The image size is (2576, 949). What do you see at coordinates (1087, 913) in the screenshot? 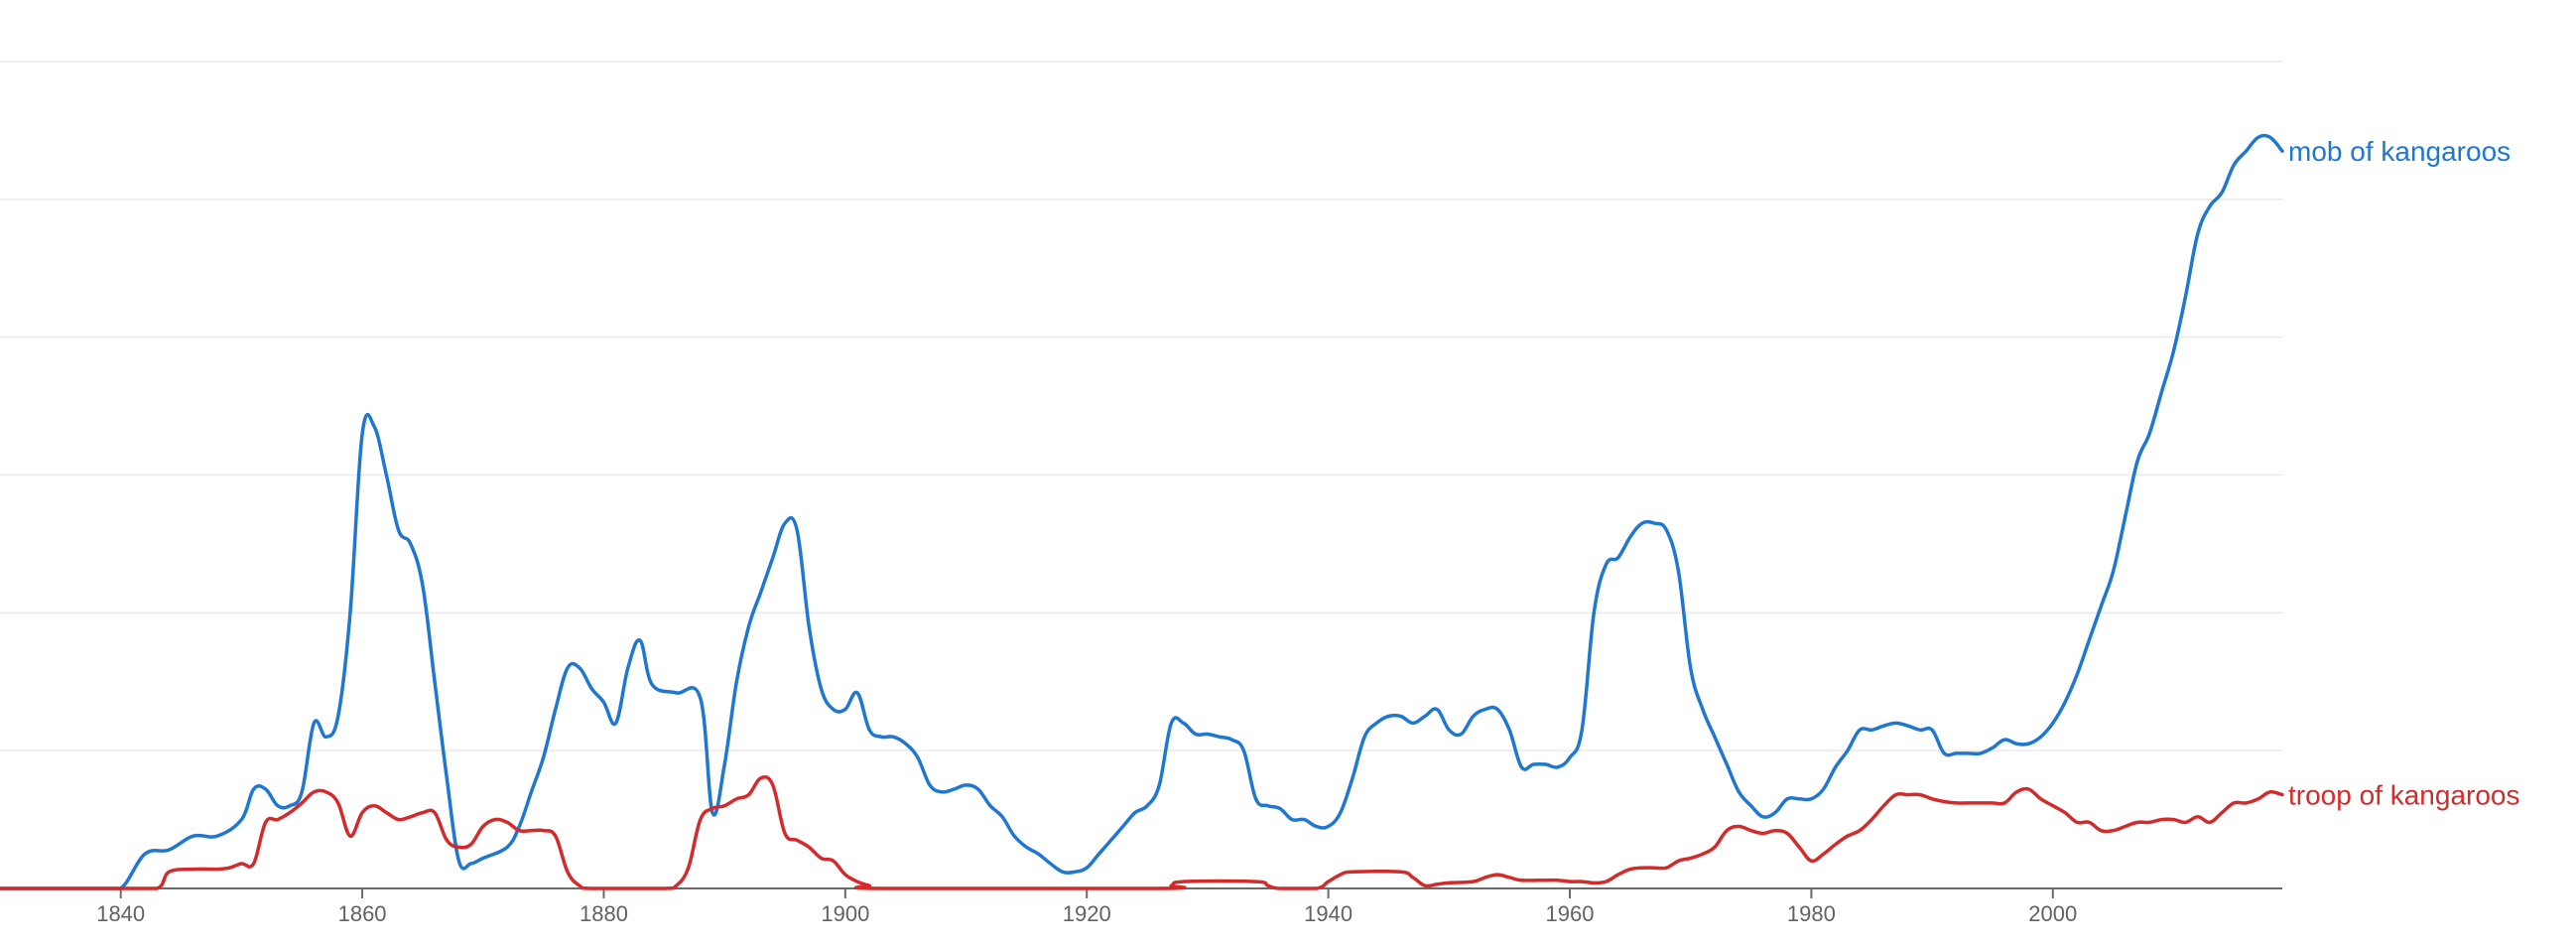
I see `x-tick-label: 1920` at bounding box center [1087, 913].